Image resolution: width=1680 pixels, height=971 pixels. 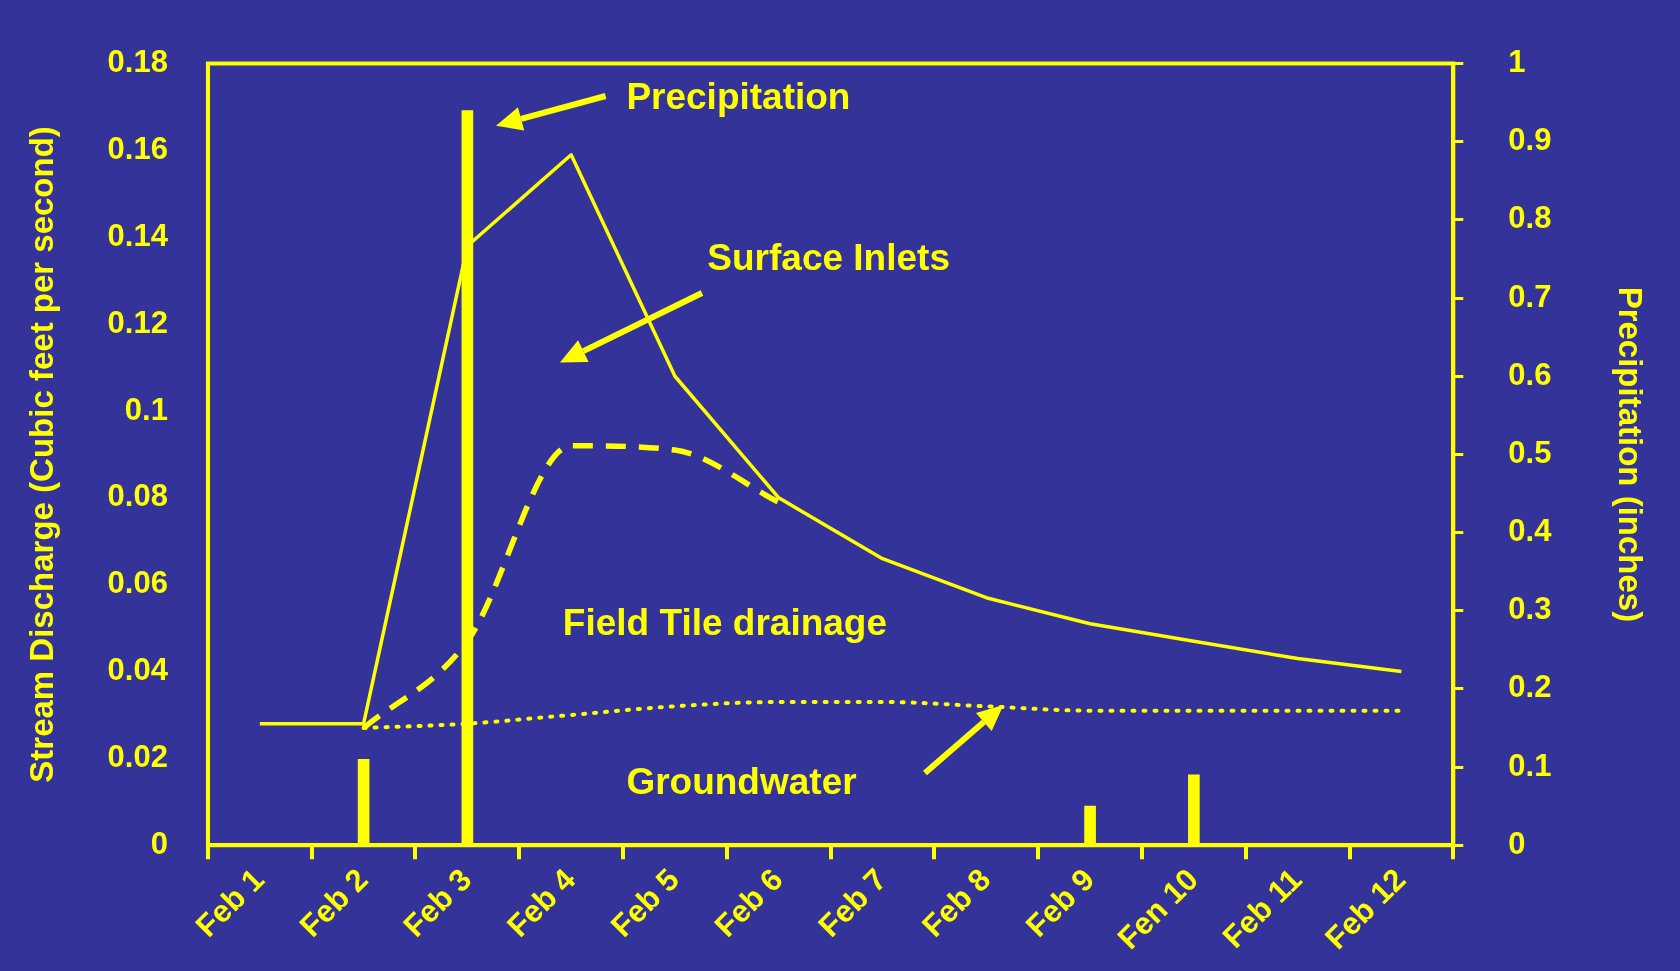 I want to click on x-tick-label: Feb 7, so click(x=852, y=902).